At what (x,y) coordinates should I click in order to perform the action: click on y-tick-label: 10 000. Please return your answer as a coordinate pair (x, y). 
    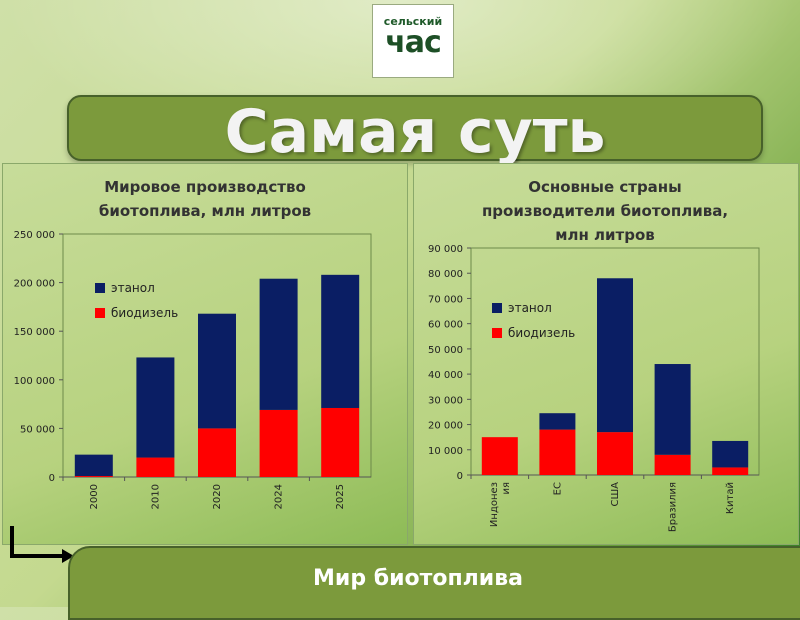
    Looking at the image, I should click on (445, 451).